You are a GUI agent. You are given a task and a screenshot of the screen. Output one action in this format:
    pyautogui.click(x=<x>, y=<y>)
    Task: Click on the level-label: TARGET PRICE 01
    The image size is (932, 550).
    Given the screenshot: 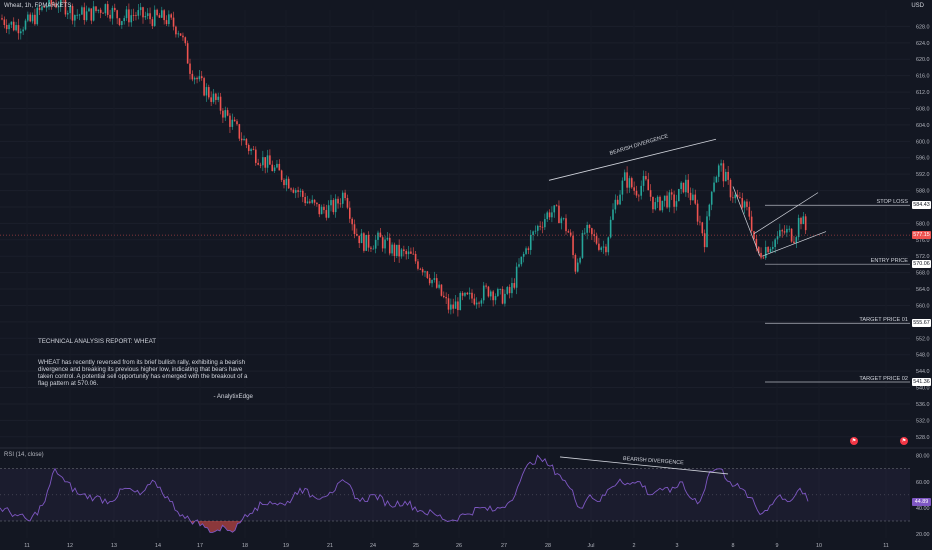 What is the action you would take?
    pyautogui.click(x=883, y=320)
    